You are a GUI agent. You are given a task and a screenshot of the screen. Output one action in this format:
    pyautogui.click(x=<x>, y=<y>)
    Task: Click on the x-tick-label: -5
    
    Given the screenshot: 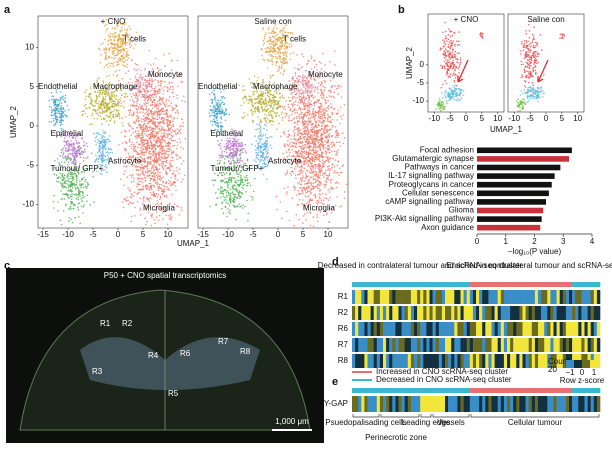 What is the action you would take?
    pyautogui.click(x=93, y=234)
    